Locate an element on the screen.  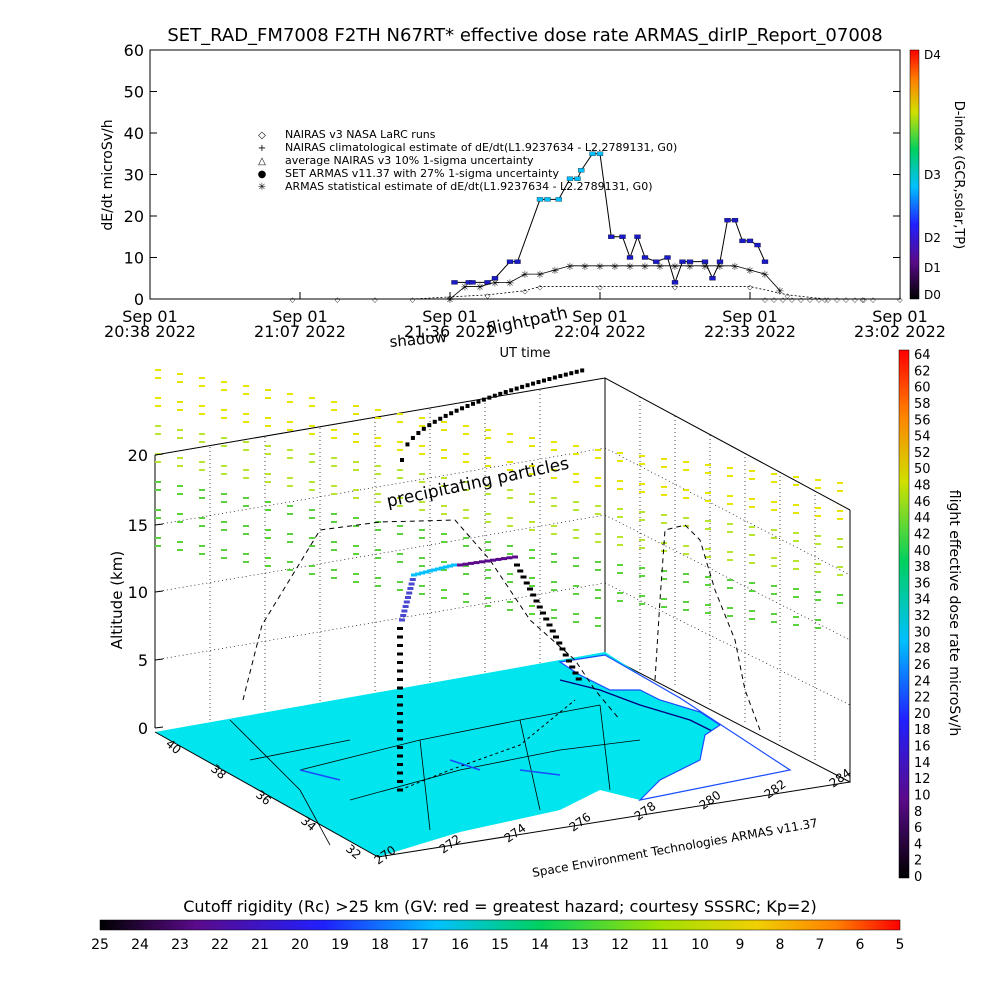
dose-rate-tick: 60 is located at coordinates (922, 388).